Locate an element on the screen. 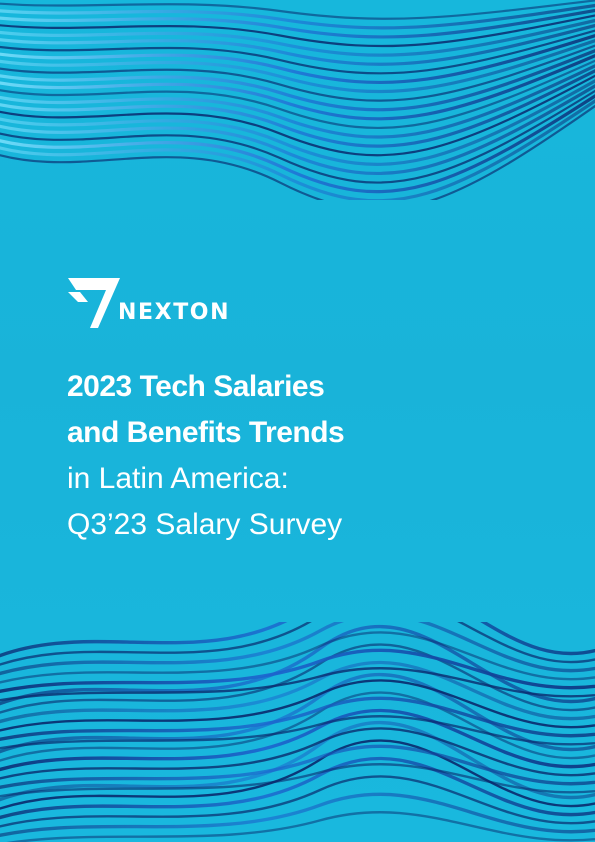 This screenshot has width=595, height=842. brand-wordmark: NEXTON is located at coordinates (174, 312).